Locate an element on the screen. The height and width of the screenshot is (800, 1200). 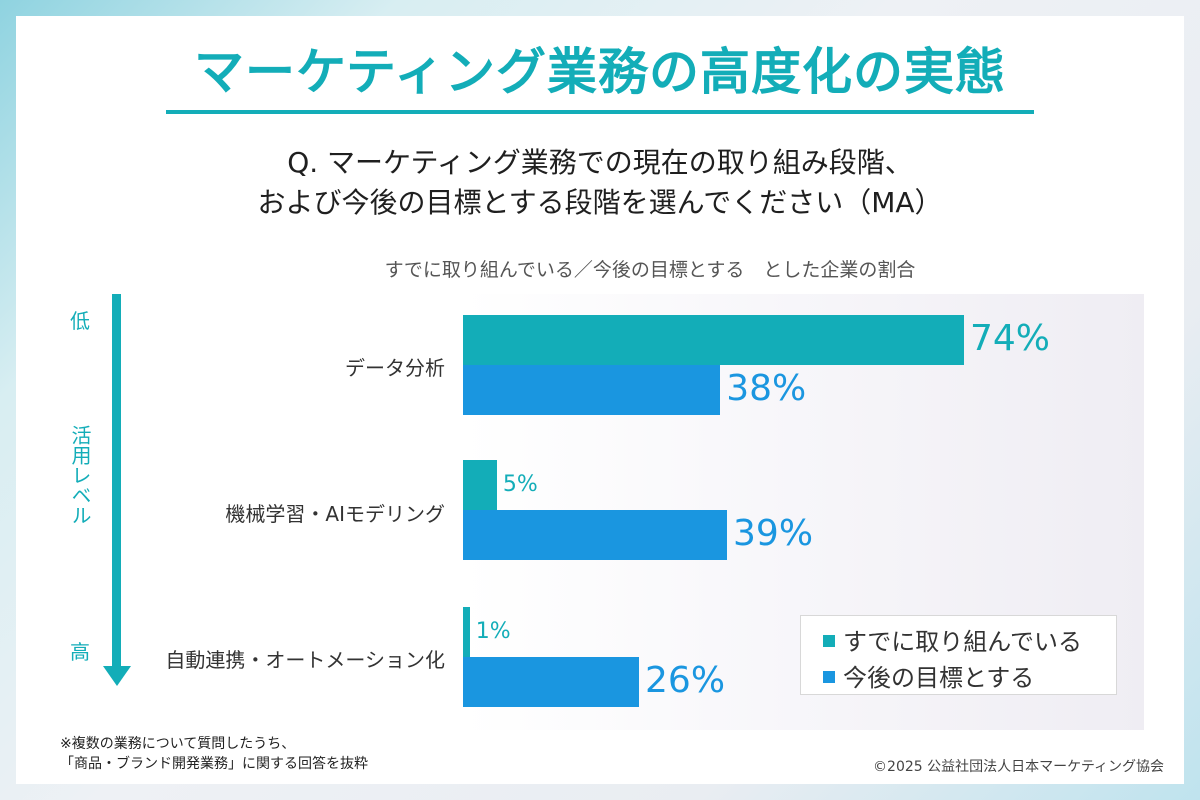
footnote: ※複数の業務について質問したうち、 「商品・ブランド開発業務」に関する回答を抜粋 is located at coordinates (214, 754).